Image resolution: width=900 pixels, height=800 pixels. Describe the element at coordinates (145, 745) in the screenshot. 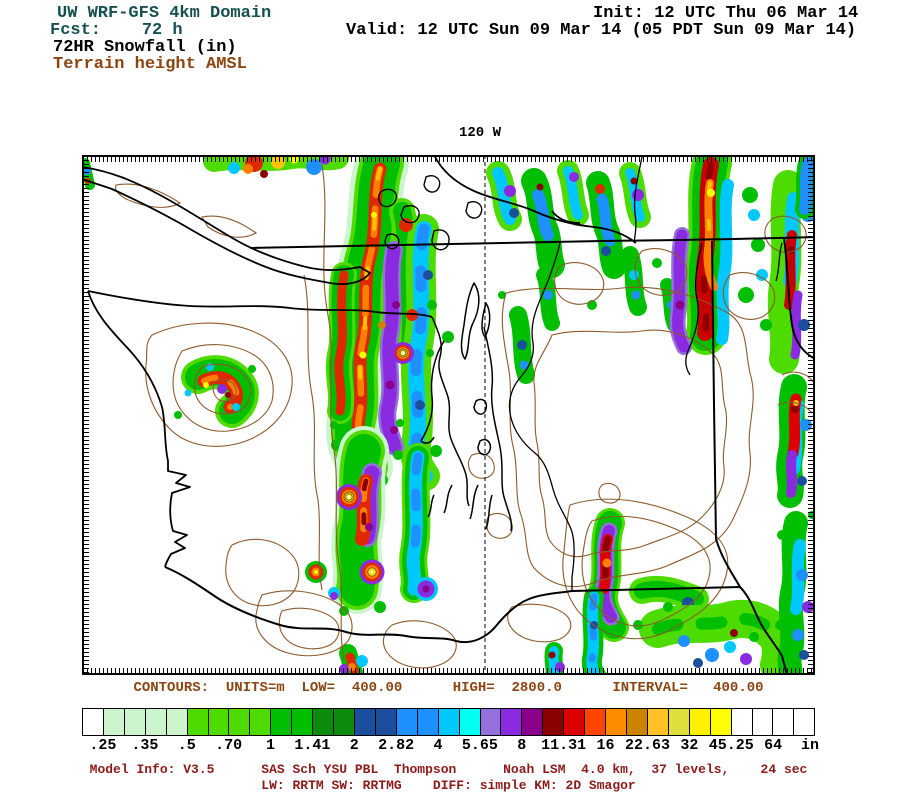

I see `colorbar-tick-label: .35` at that location.